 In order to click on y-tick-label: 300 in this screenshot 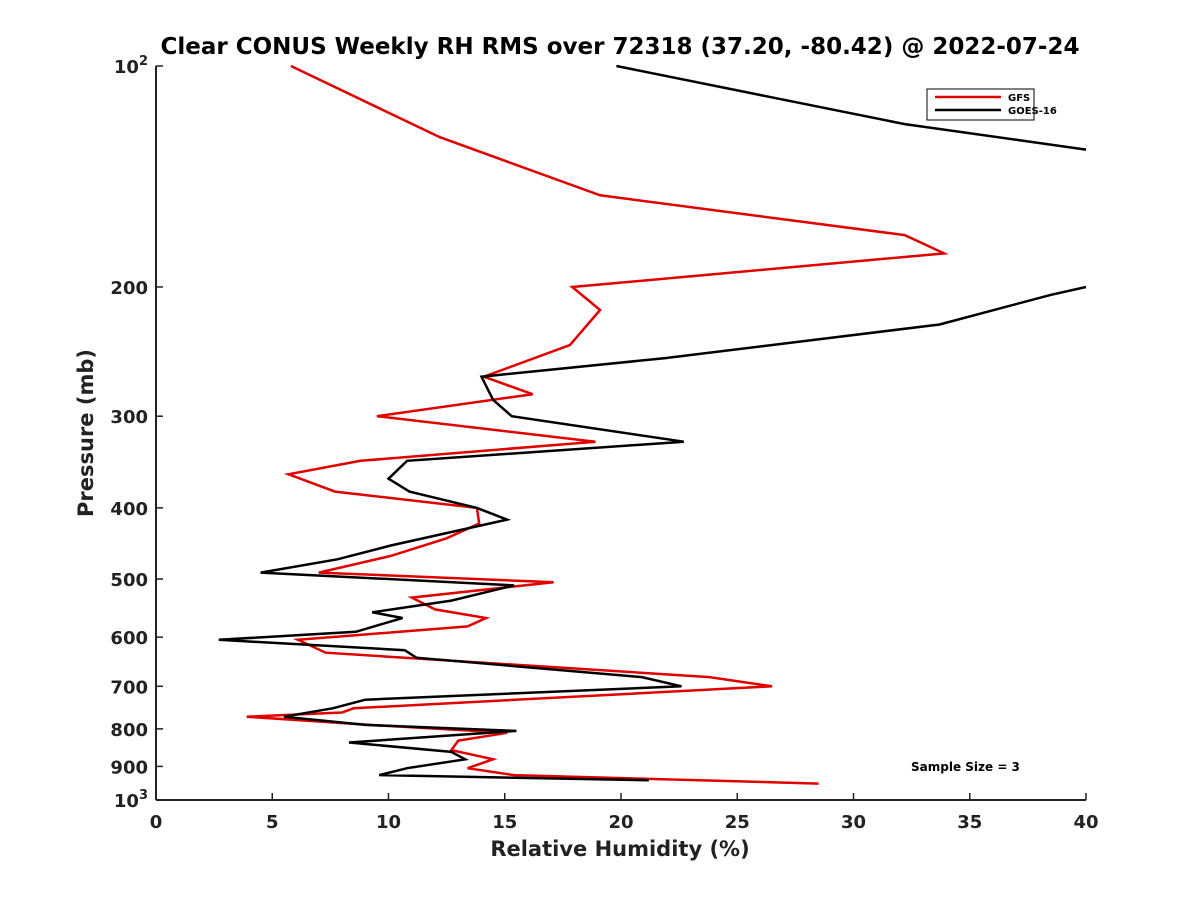, I will do `click(129, 417)`.